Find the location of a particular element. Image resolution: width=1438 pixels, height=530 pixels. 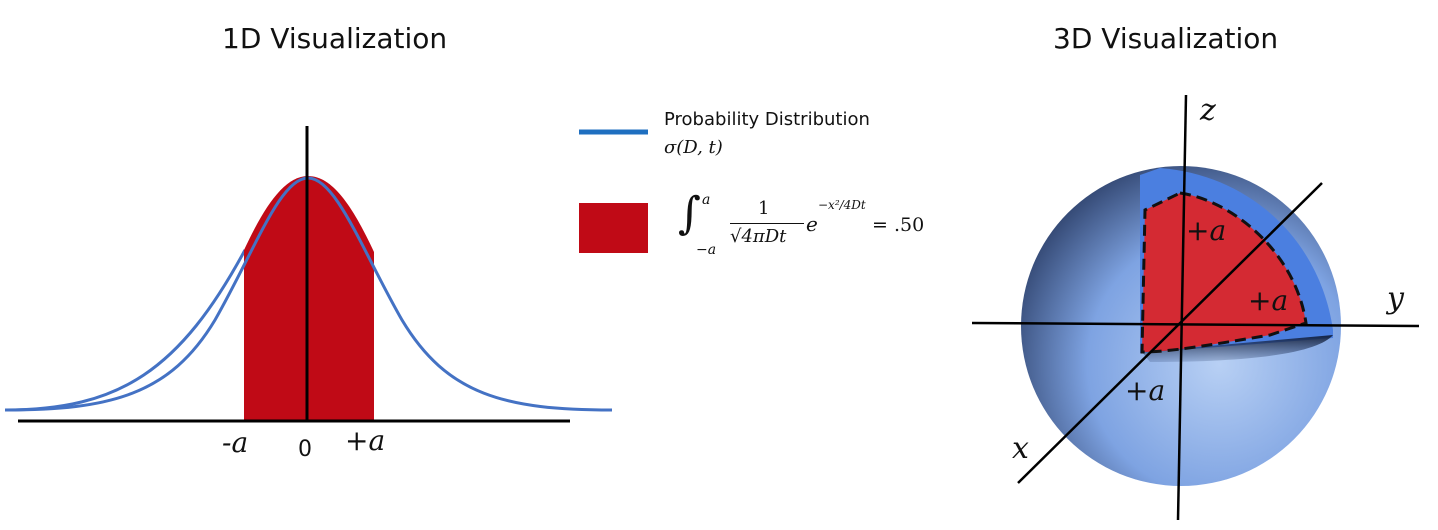

exp-base: e is located at coordinates (812, 224).